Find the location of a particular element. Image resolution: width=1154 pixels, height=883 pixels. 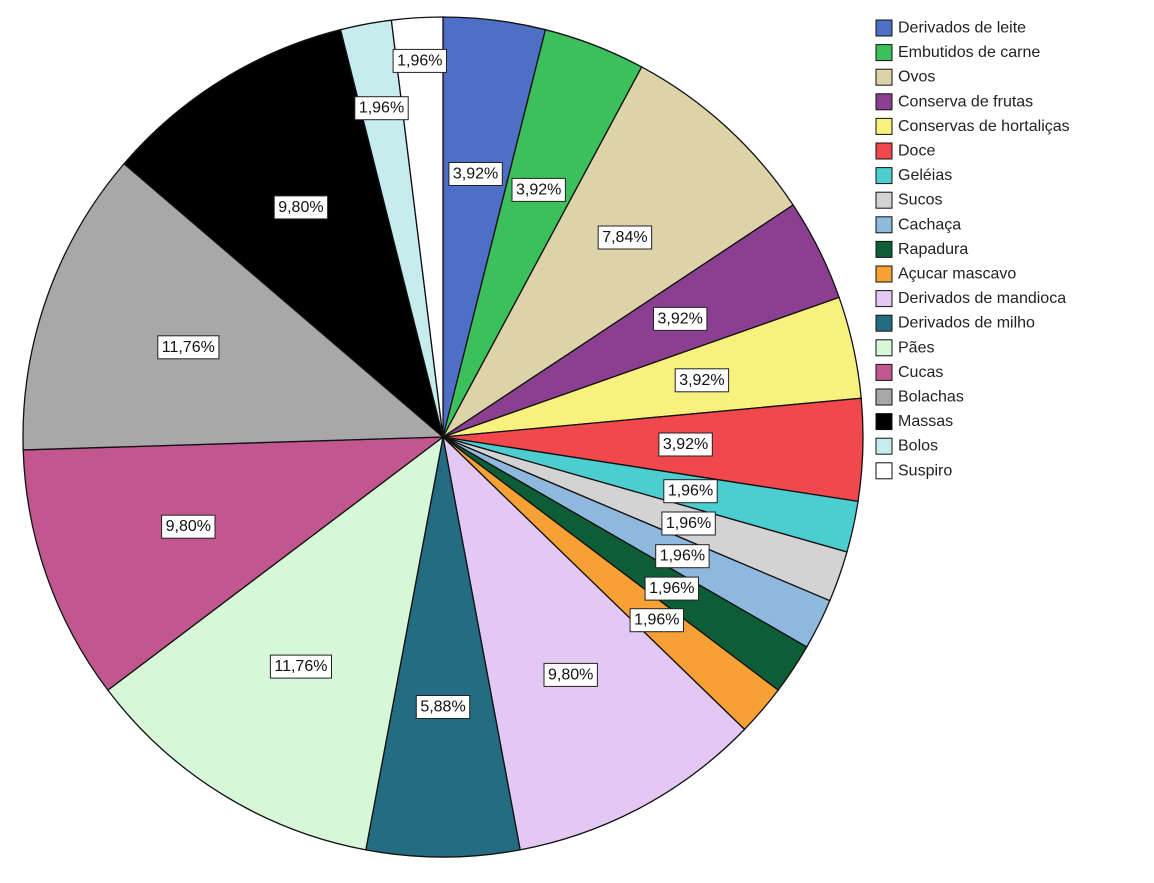

legend-label-9: Cachaça is located at coordinates (929, 224).